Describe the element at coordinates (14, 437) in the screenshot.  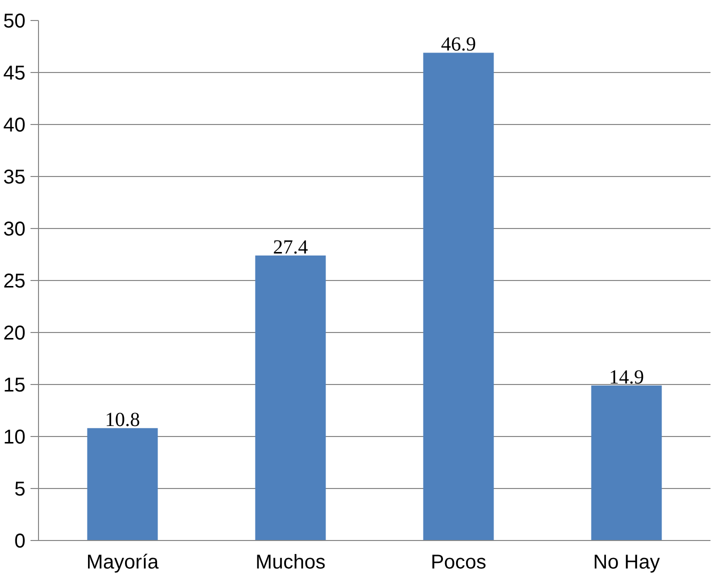
I see `y-tick-label: 10` at that location.